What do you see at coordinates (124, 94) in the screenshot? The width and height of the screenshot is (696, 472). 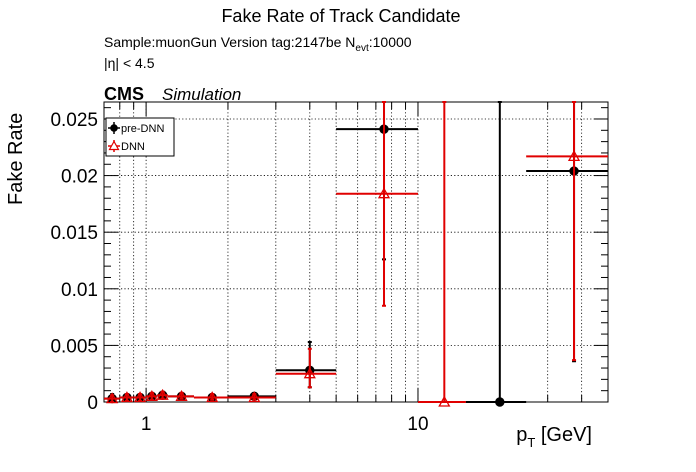 I see `cms-label: CMS` at bounding box center [124, 94].